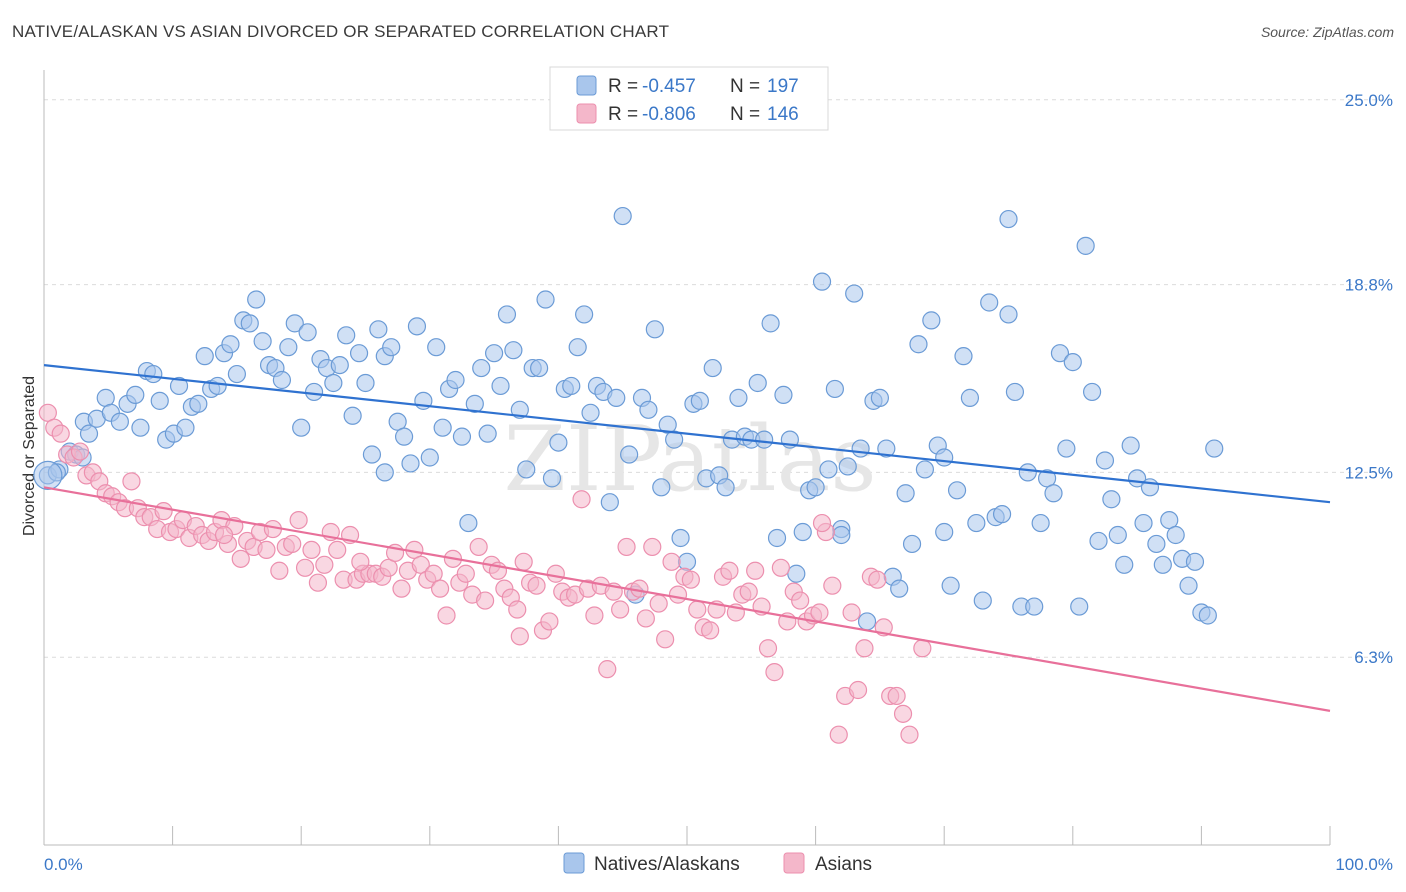 The height and width of the screenshot is (892, 1406). I want to click on legend-swatch-blue, so click(586, 85).